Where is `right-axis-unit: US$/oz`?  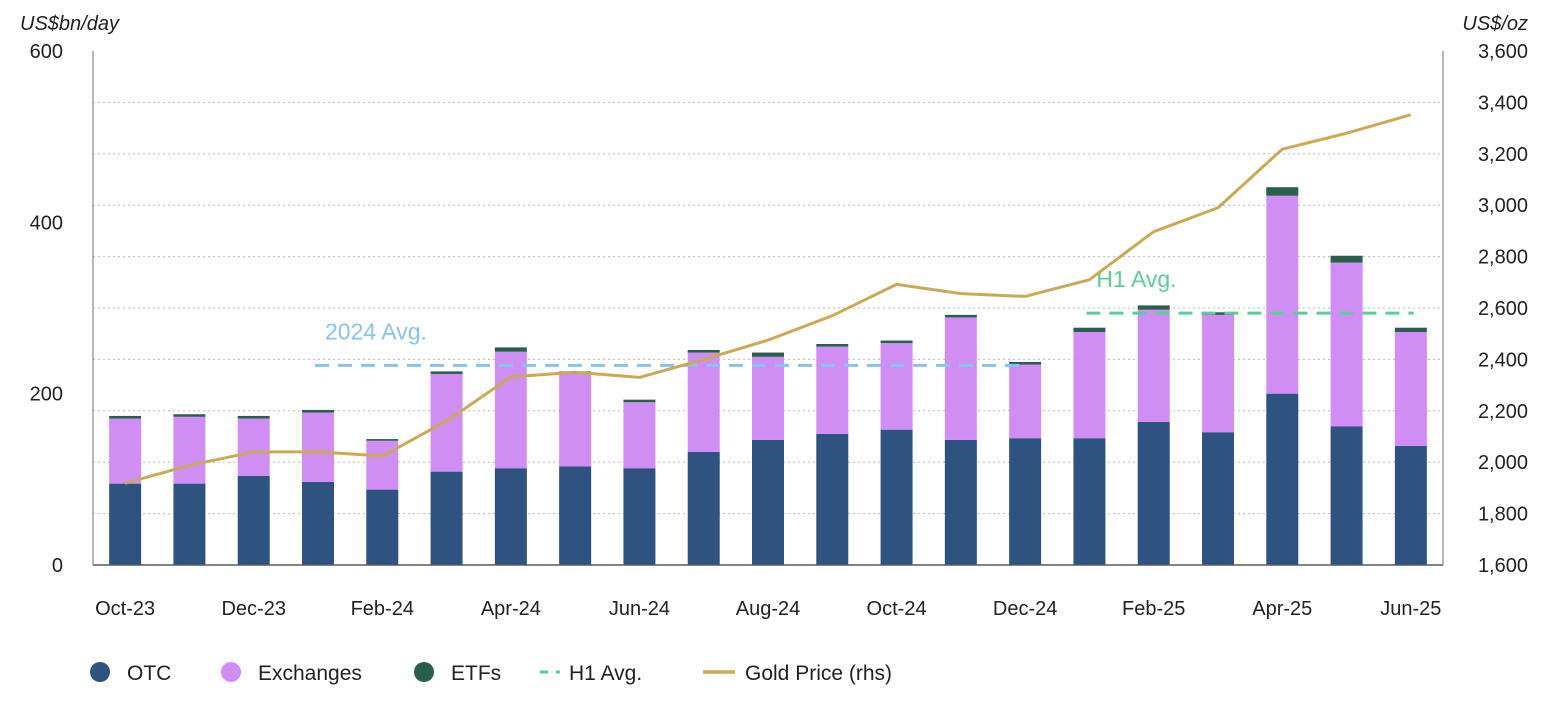 right-axis-unit: US$/oz is located at coordinates (1495, 24).